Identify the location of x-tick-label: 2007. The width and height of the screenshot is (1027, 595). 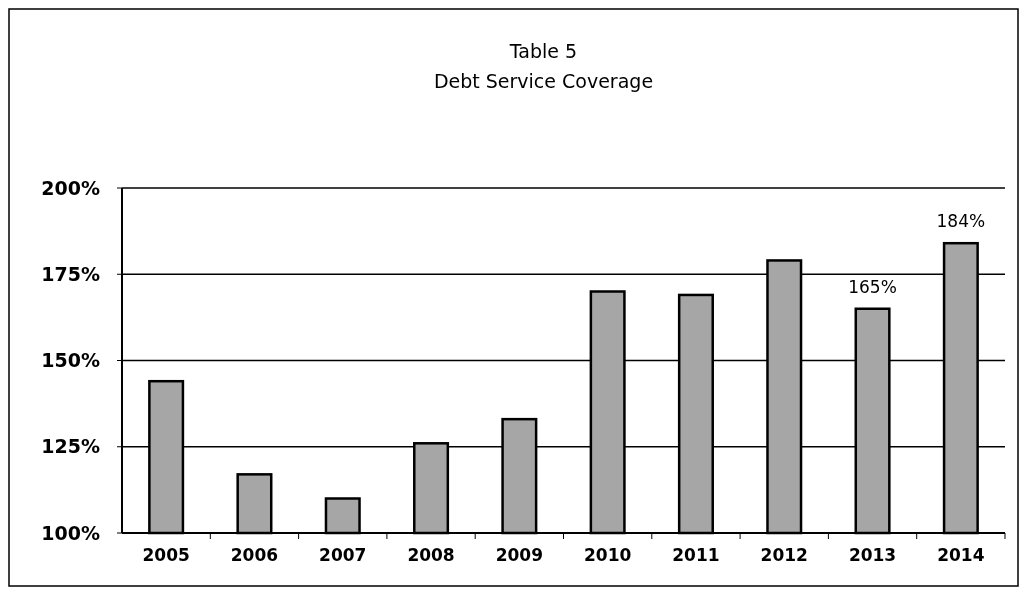
(343, 555).